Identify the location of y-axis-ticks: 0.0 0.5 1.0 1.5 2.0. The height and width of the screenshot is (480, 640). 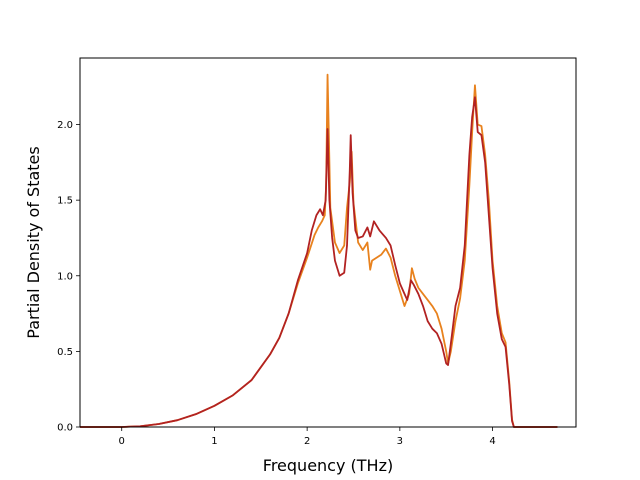
(68, 277).